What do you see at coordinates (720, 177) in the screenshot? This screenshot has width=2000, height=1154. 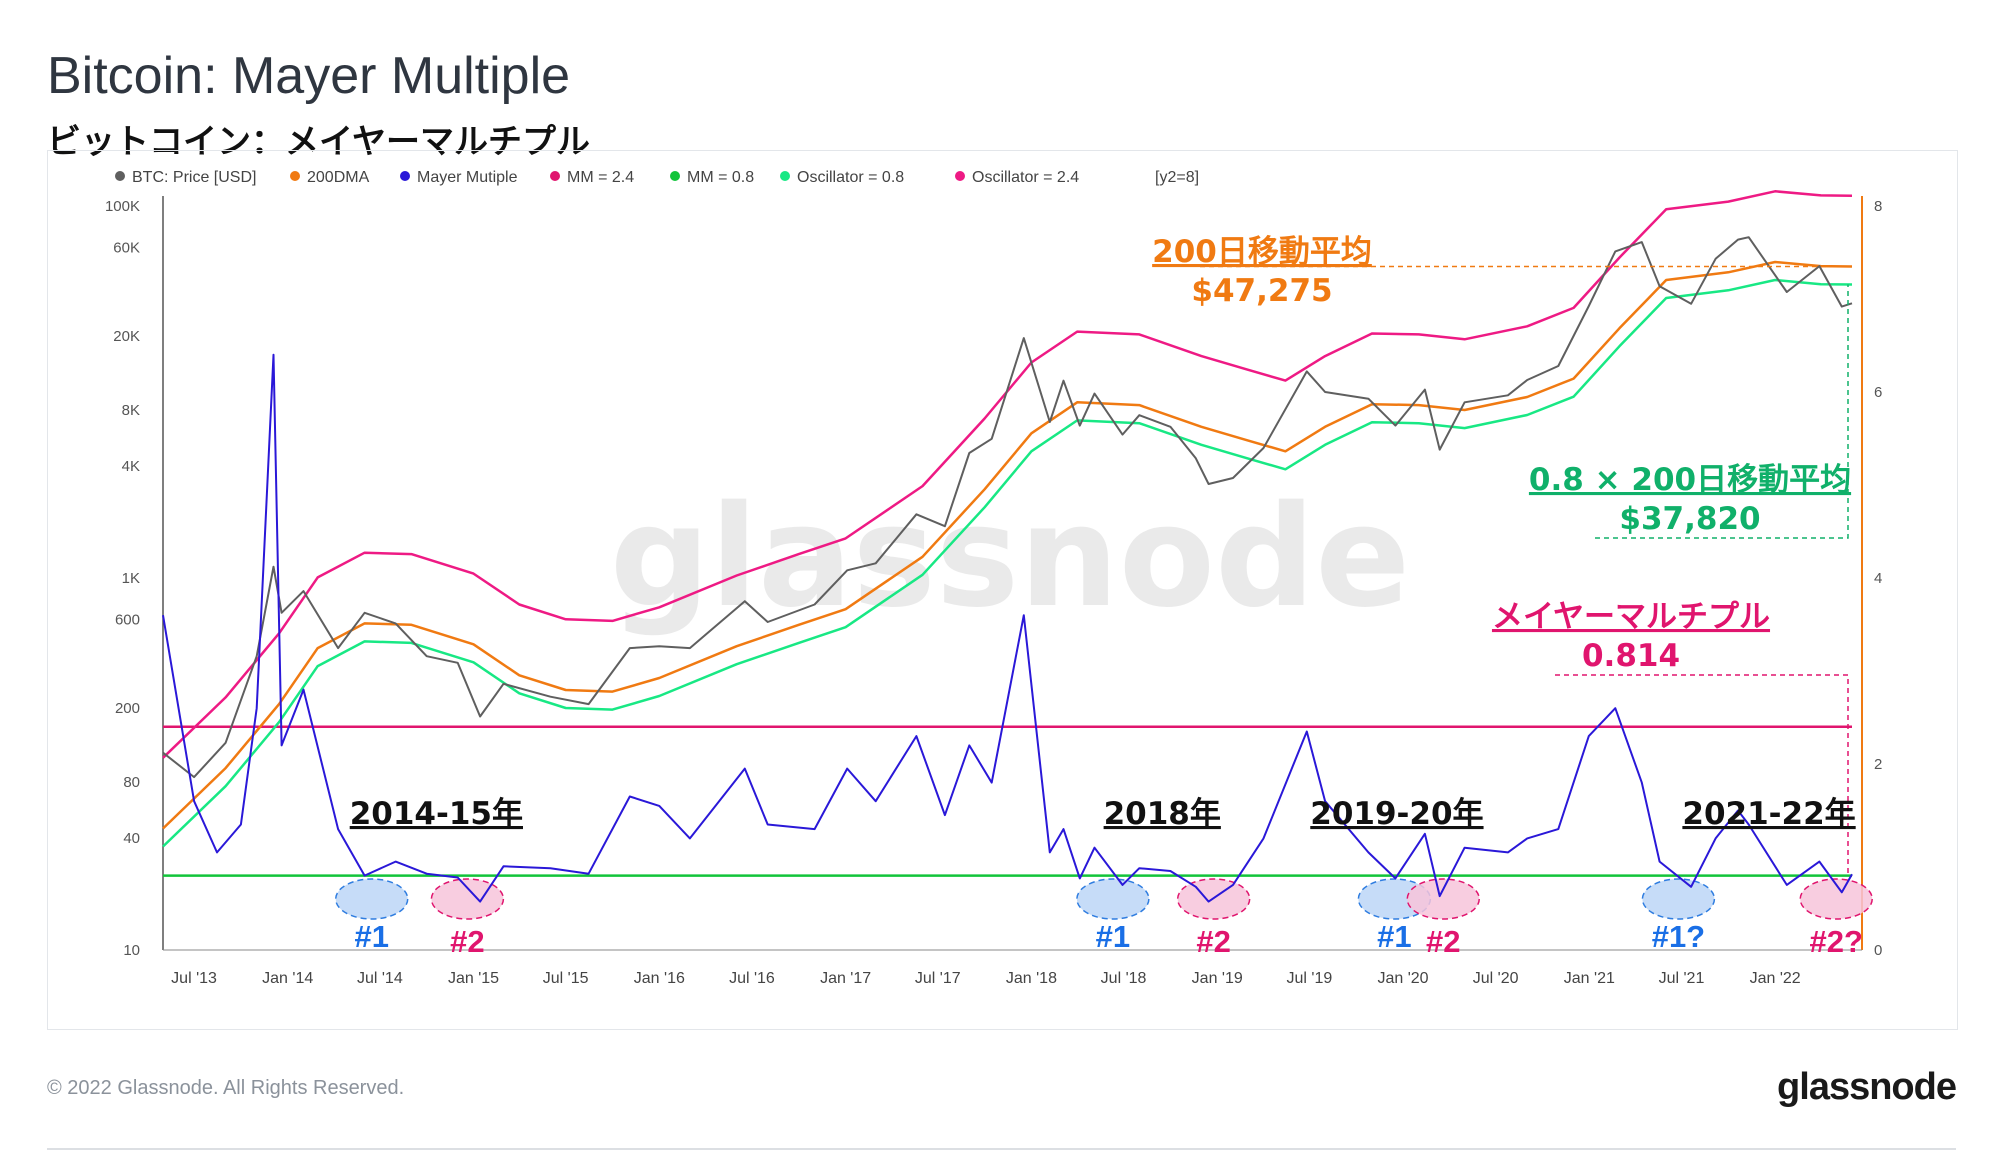 I see `legend-label: MM = 0.8` at bounding box center [720, 177].